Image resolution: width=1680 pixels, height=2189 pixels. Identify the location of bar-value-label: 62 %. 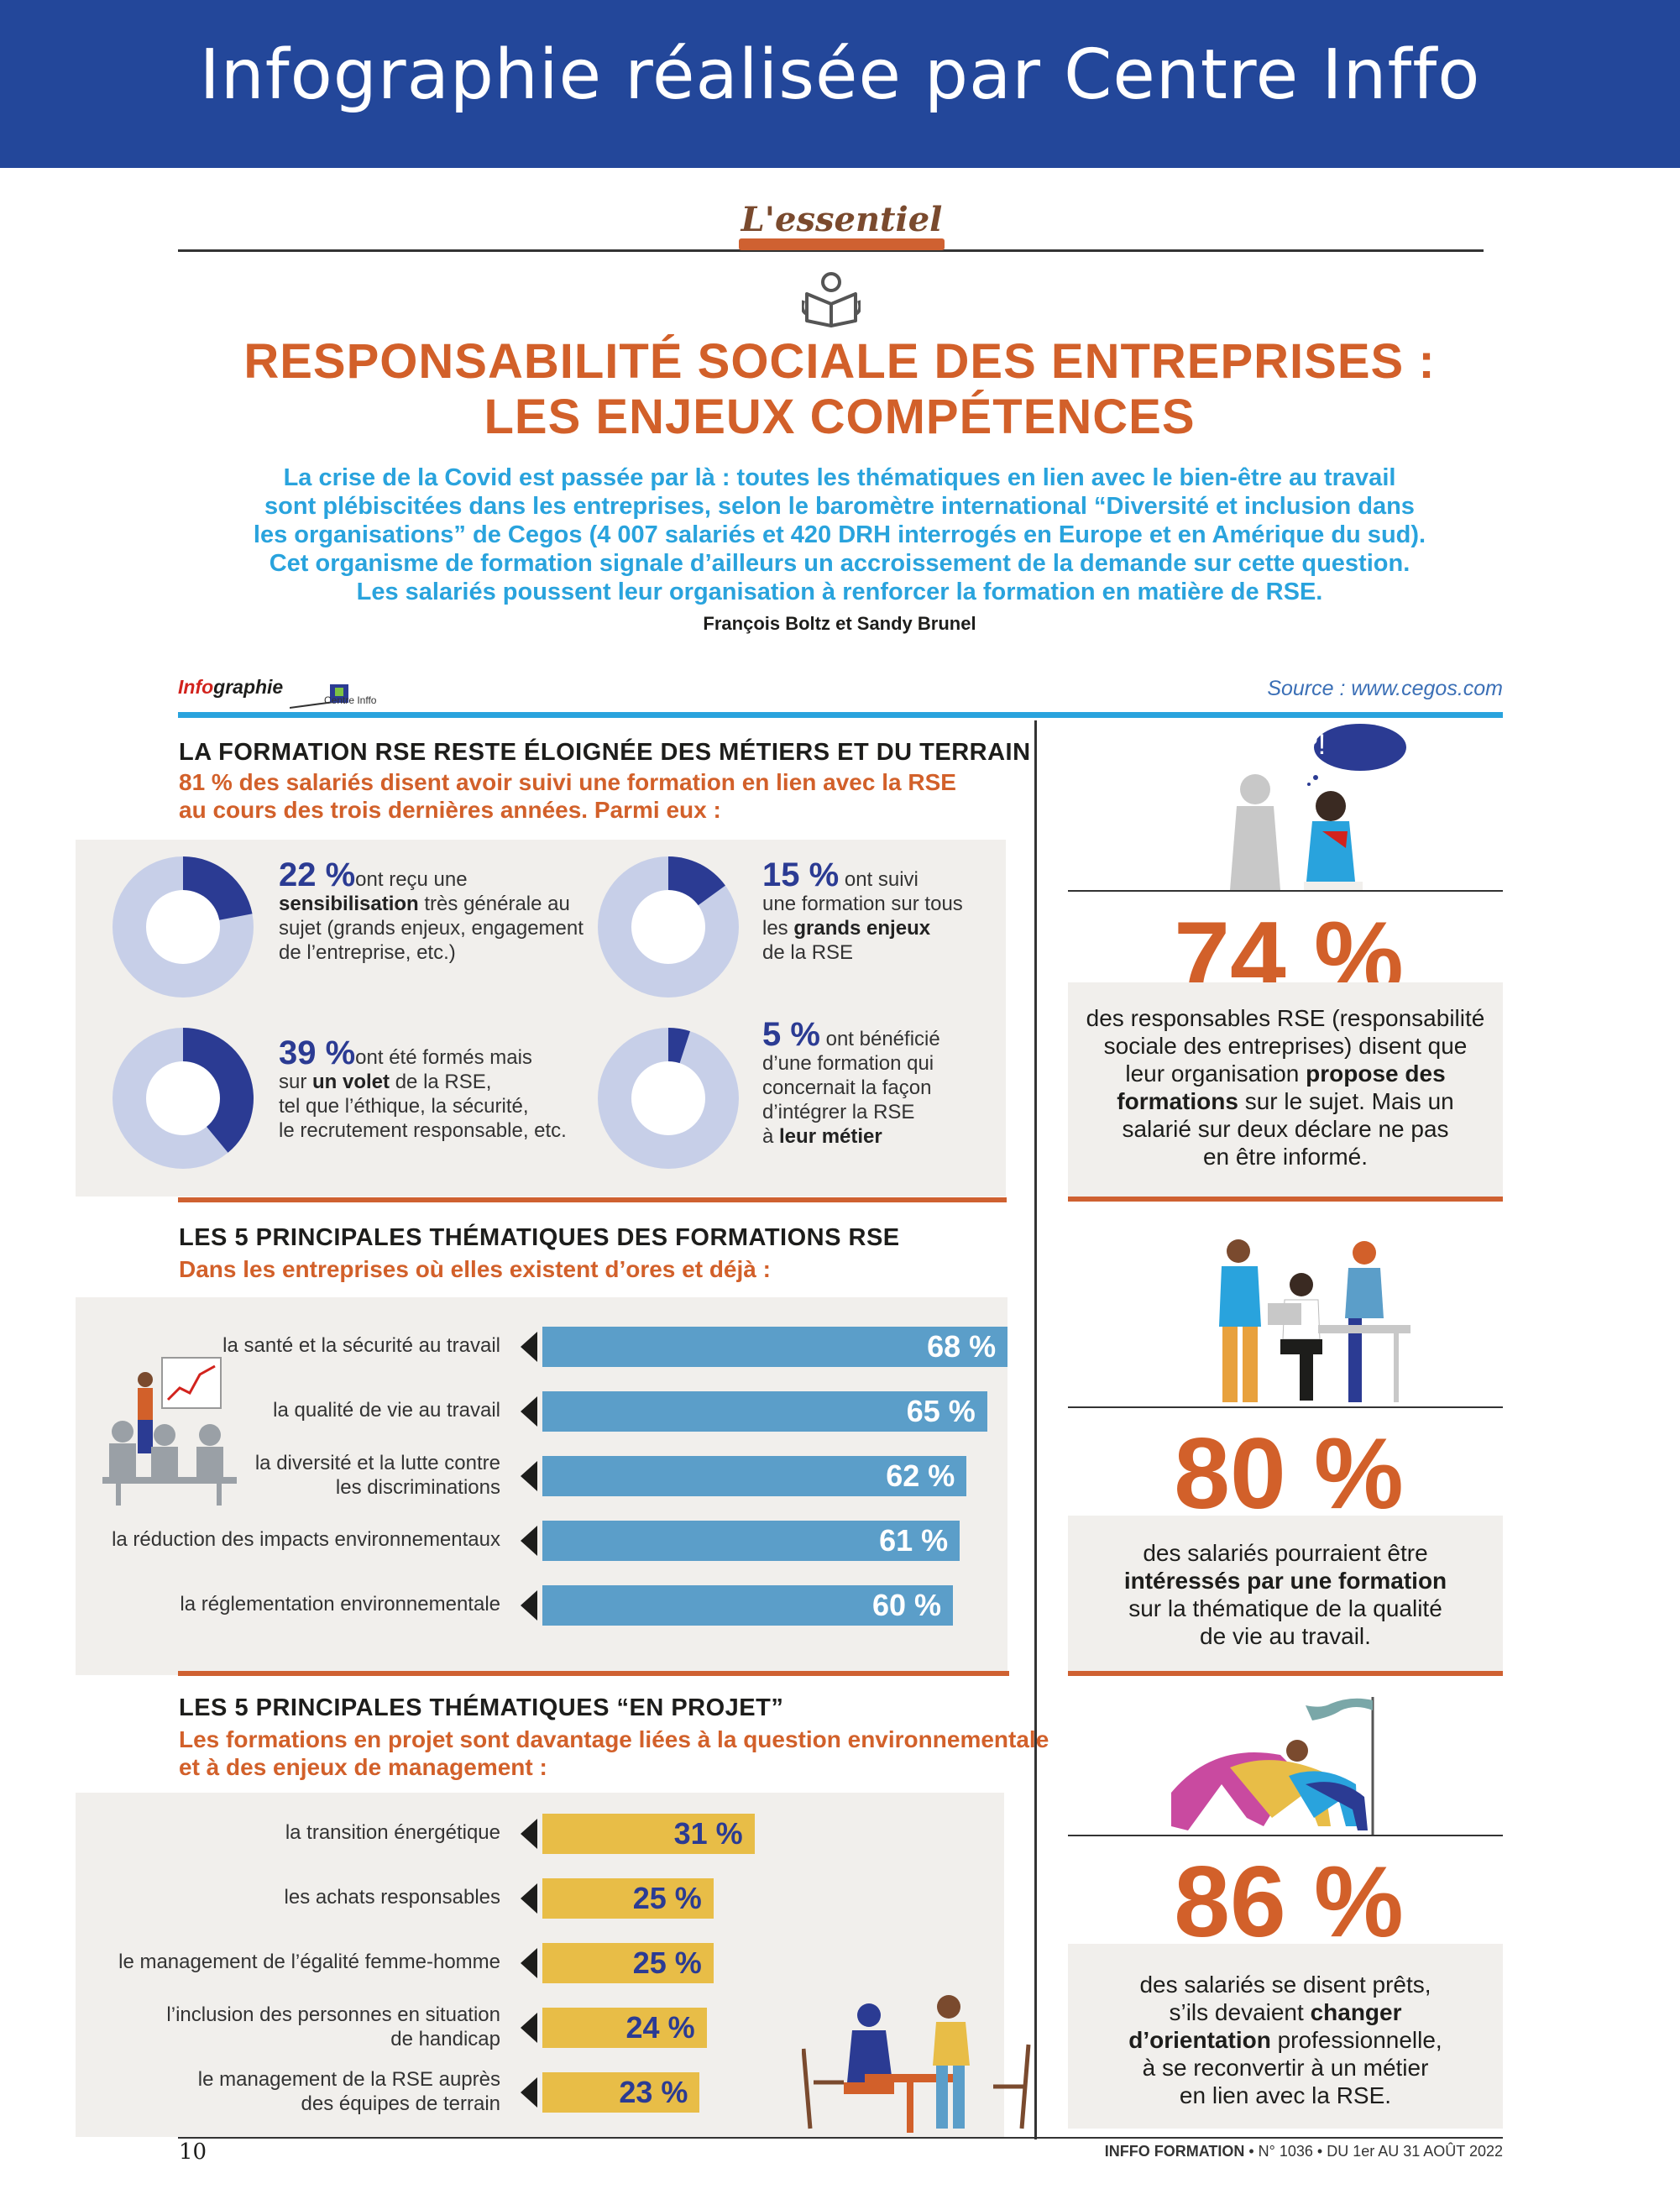
(920, 1475).